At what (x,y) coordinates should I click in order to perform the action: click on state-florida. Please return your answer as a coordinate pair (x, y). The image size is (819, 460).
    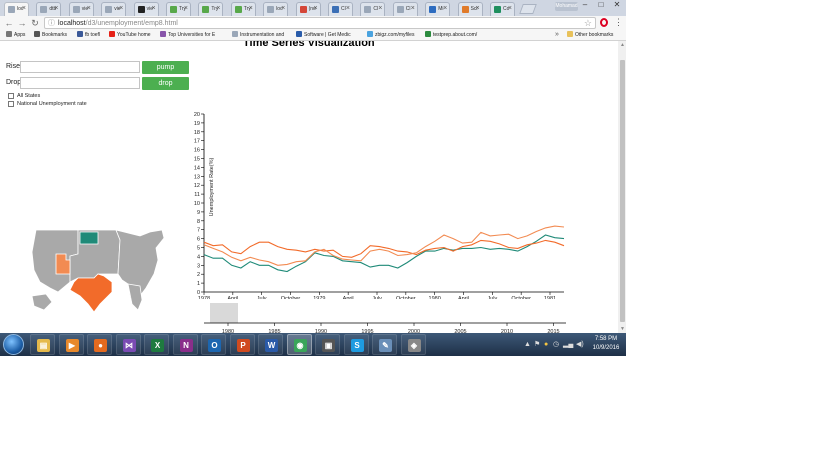
    Looking at the image, I should click on (135, 297).